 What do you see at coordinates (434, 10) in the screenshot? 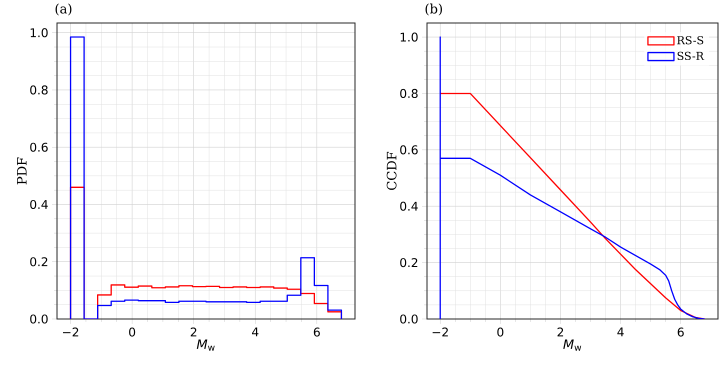
I see `chart-title: (b)` at bounding box center [434, 10].